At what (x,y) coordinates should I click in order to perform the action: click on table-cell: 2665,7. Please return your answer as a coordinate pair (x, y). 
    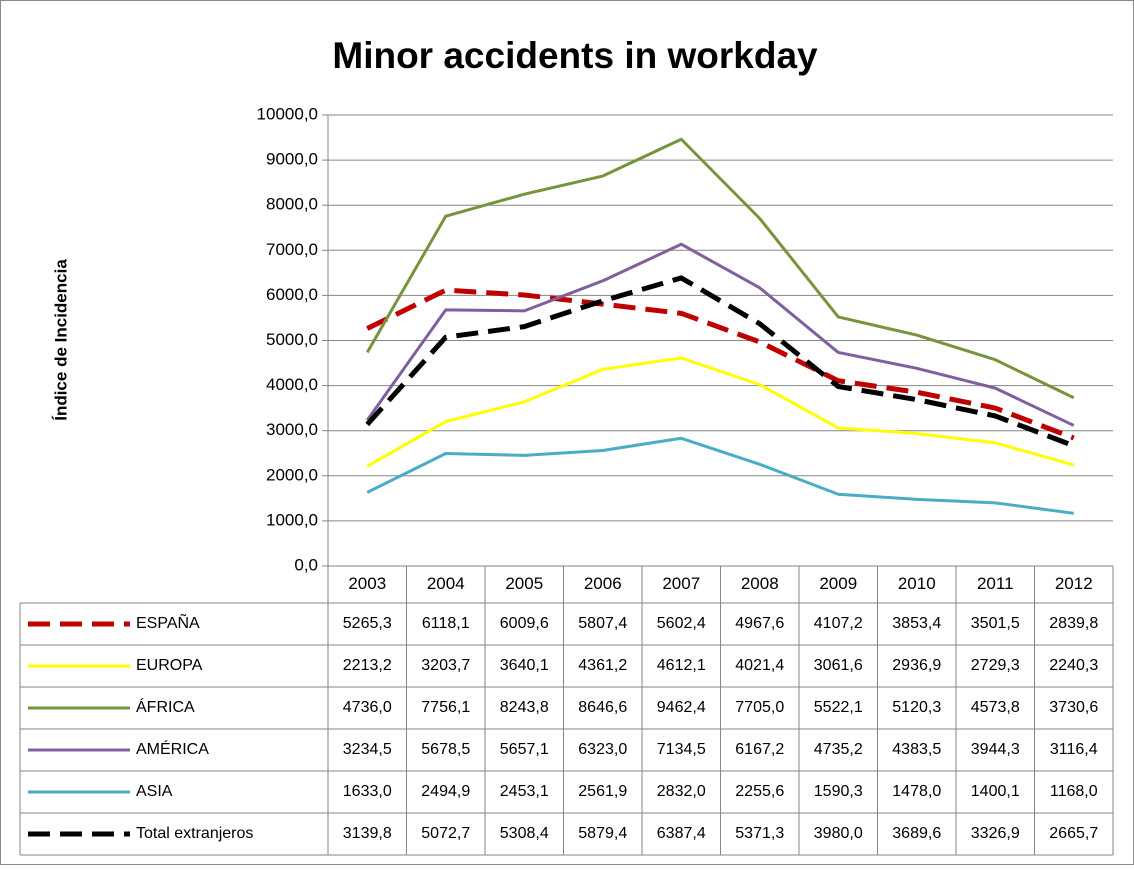
    Looking at the image, I should click on (1073, 833).